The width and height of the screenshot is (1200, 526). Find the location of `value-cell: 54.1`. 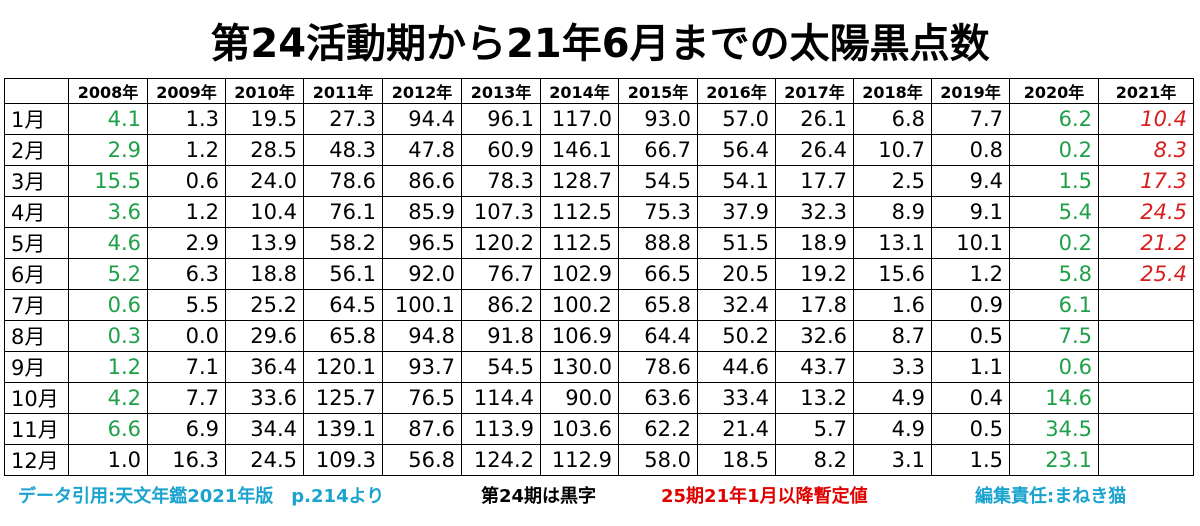

value-cell: 54.1 is located at coordinates (736, 181).